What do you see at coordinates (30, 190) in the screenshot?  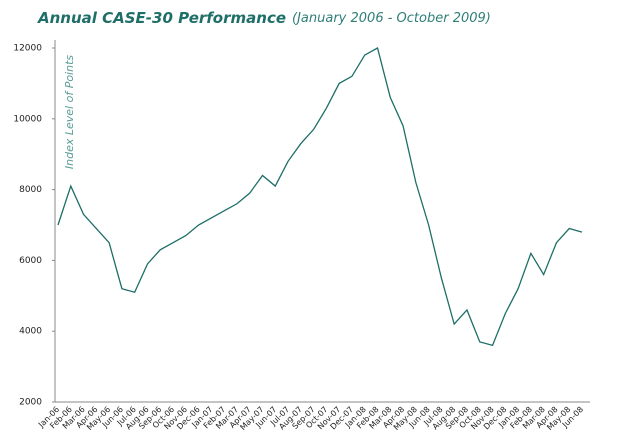 I see `y-tick-label: 8000` at bounding box center [30, 190].